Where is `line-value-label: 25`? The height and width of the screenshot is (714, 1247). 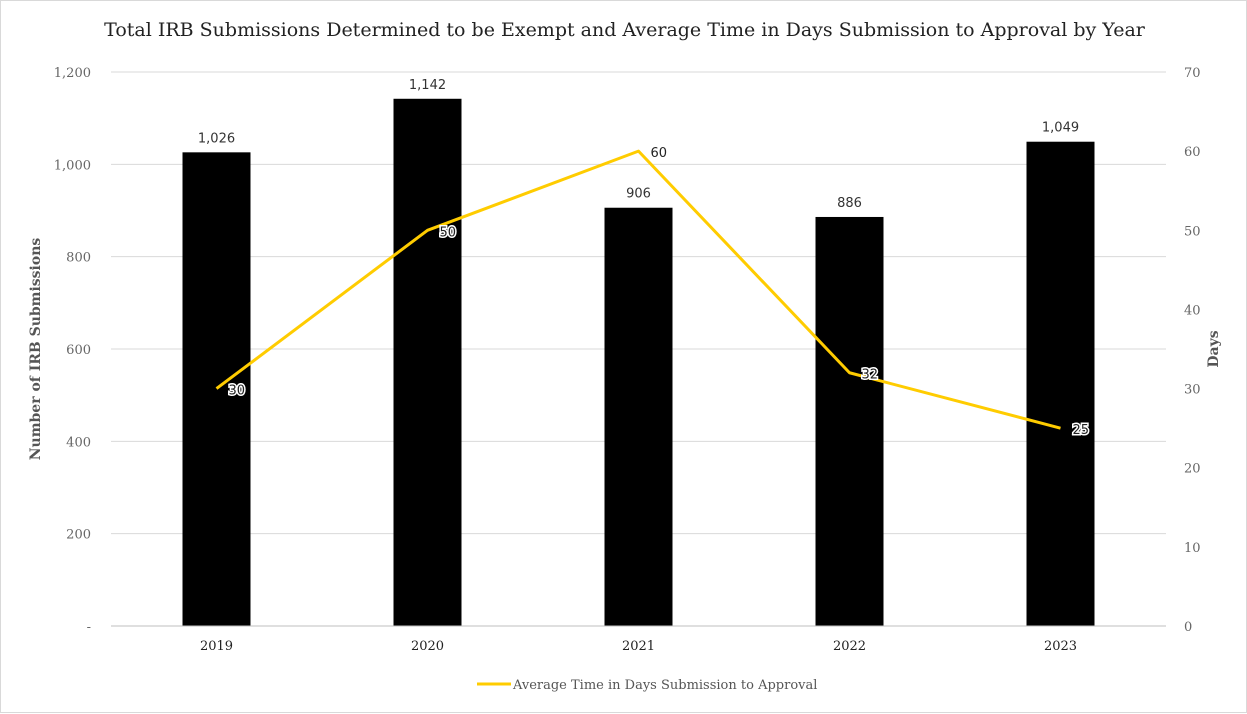
line-value-label: 25 is located at coordinates (1081, 430).